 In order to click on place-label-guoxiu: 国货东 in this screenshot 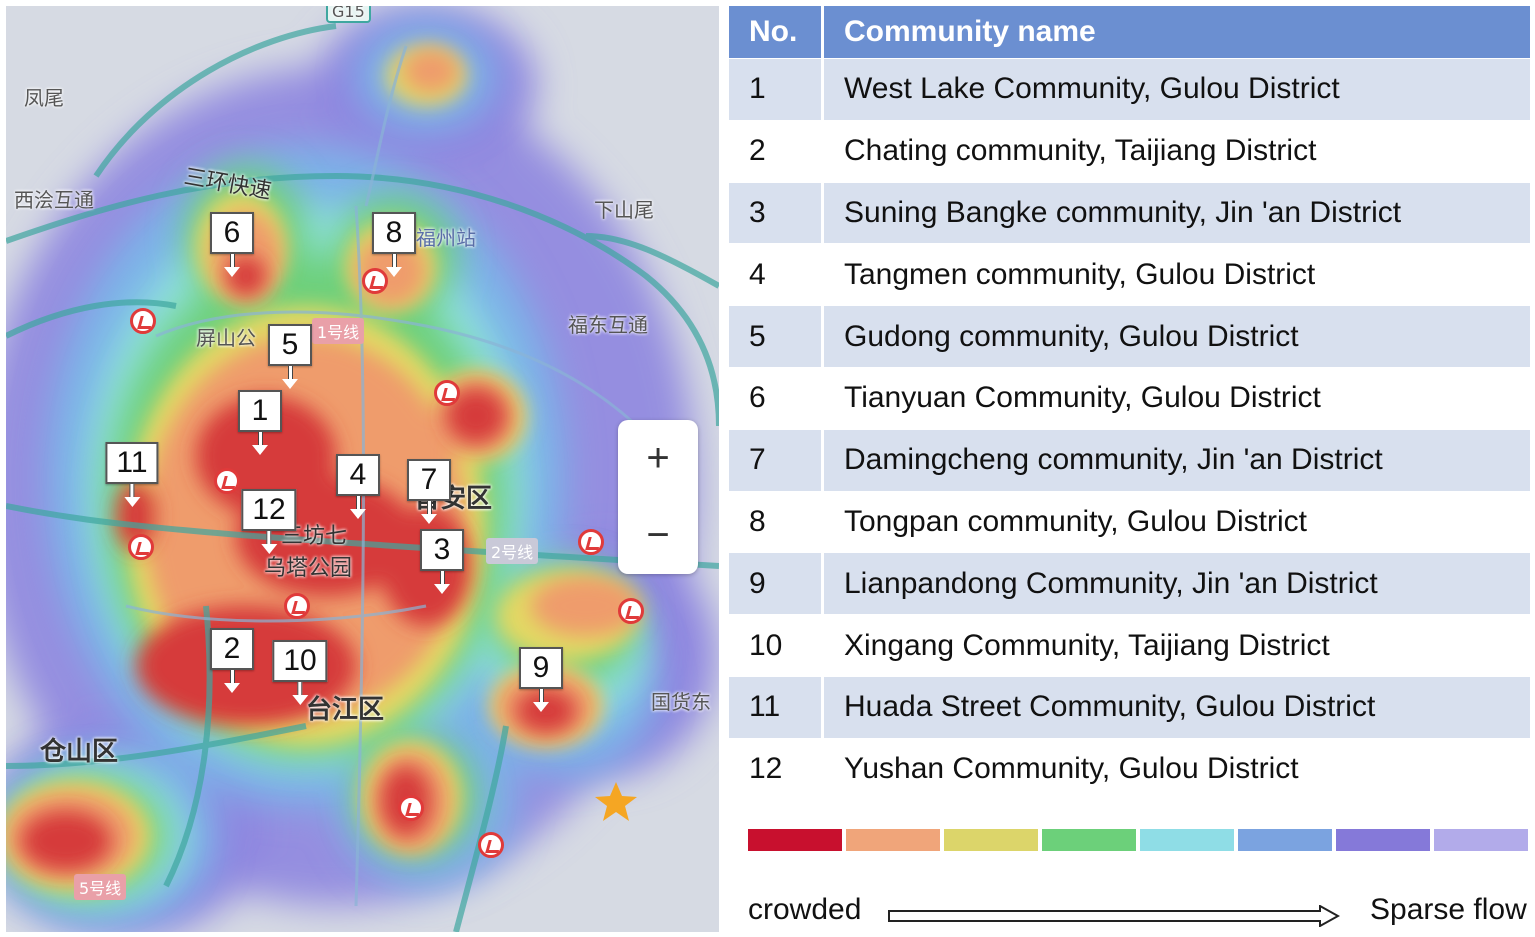, I will do `click(681, 702)`.